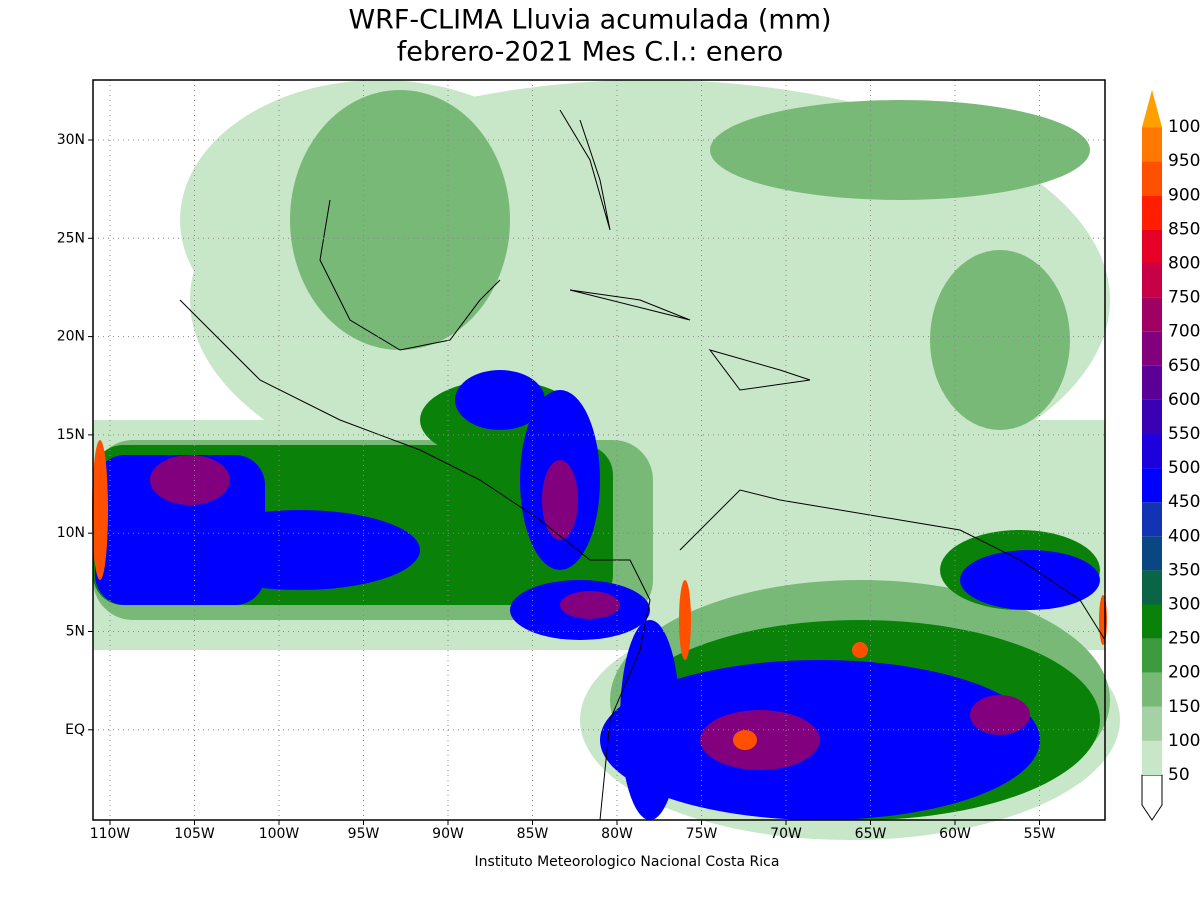 This screenshot has width=1200, height=900. Describe the element at coordinates (1184, 434) in the screenshot. I see `colorbar-label: 550` at that location.